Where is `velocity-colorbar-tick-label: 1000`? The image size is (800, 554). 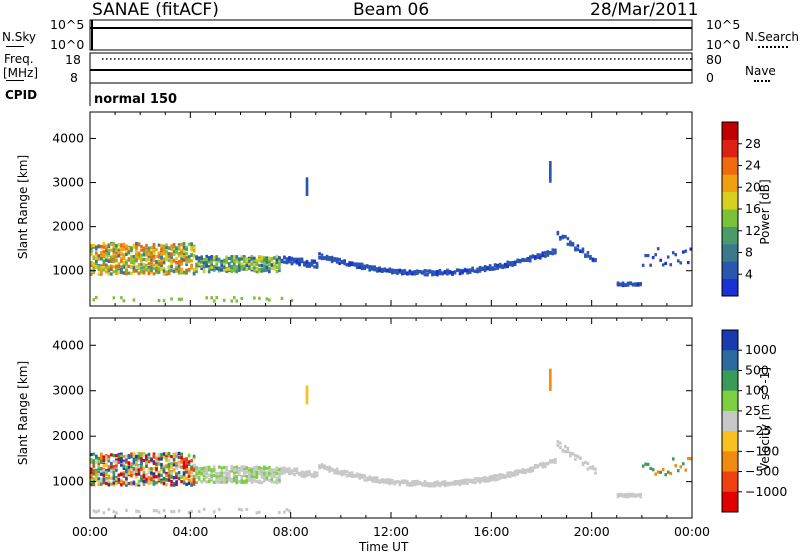
velocity-colorbar-tick-label: 1000 is located at coordinates (761, 349).